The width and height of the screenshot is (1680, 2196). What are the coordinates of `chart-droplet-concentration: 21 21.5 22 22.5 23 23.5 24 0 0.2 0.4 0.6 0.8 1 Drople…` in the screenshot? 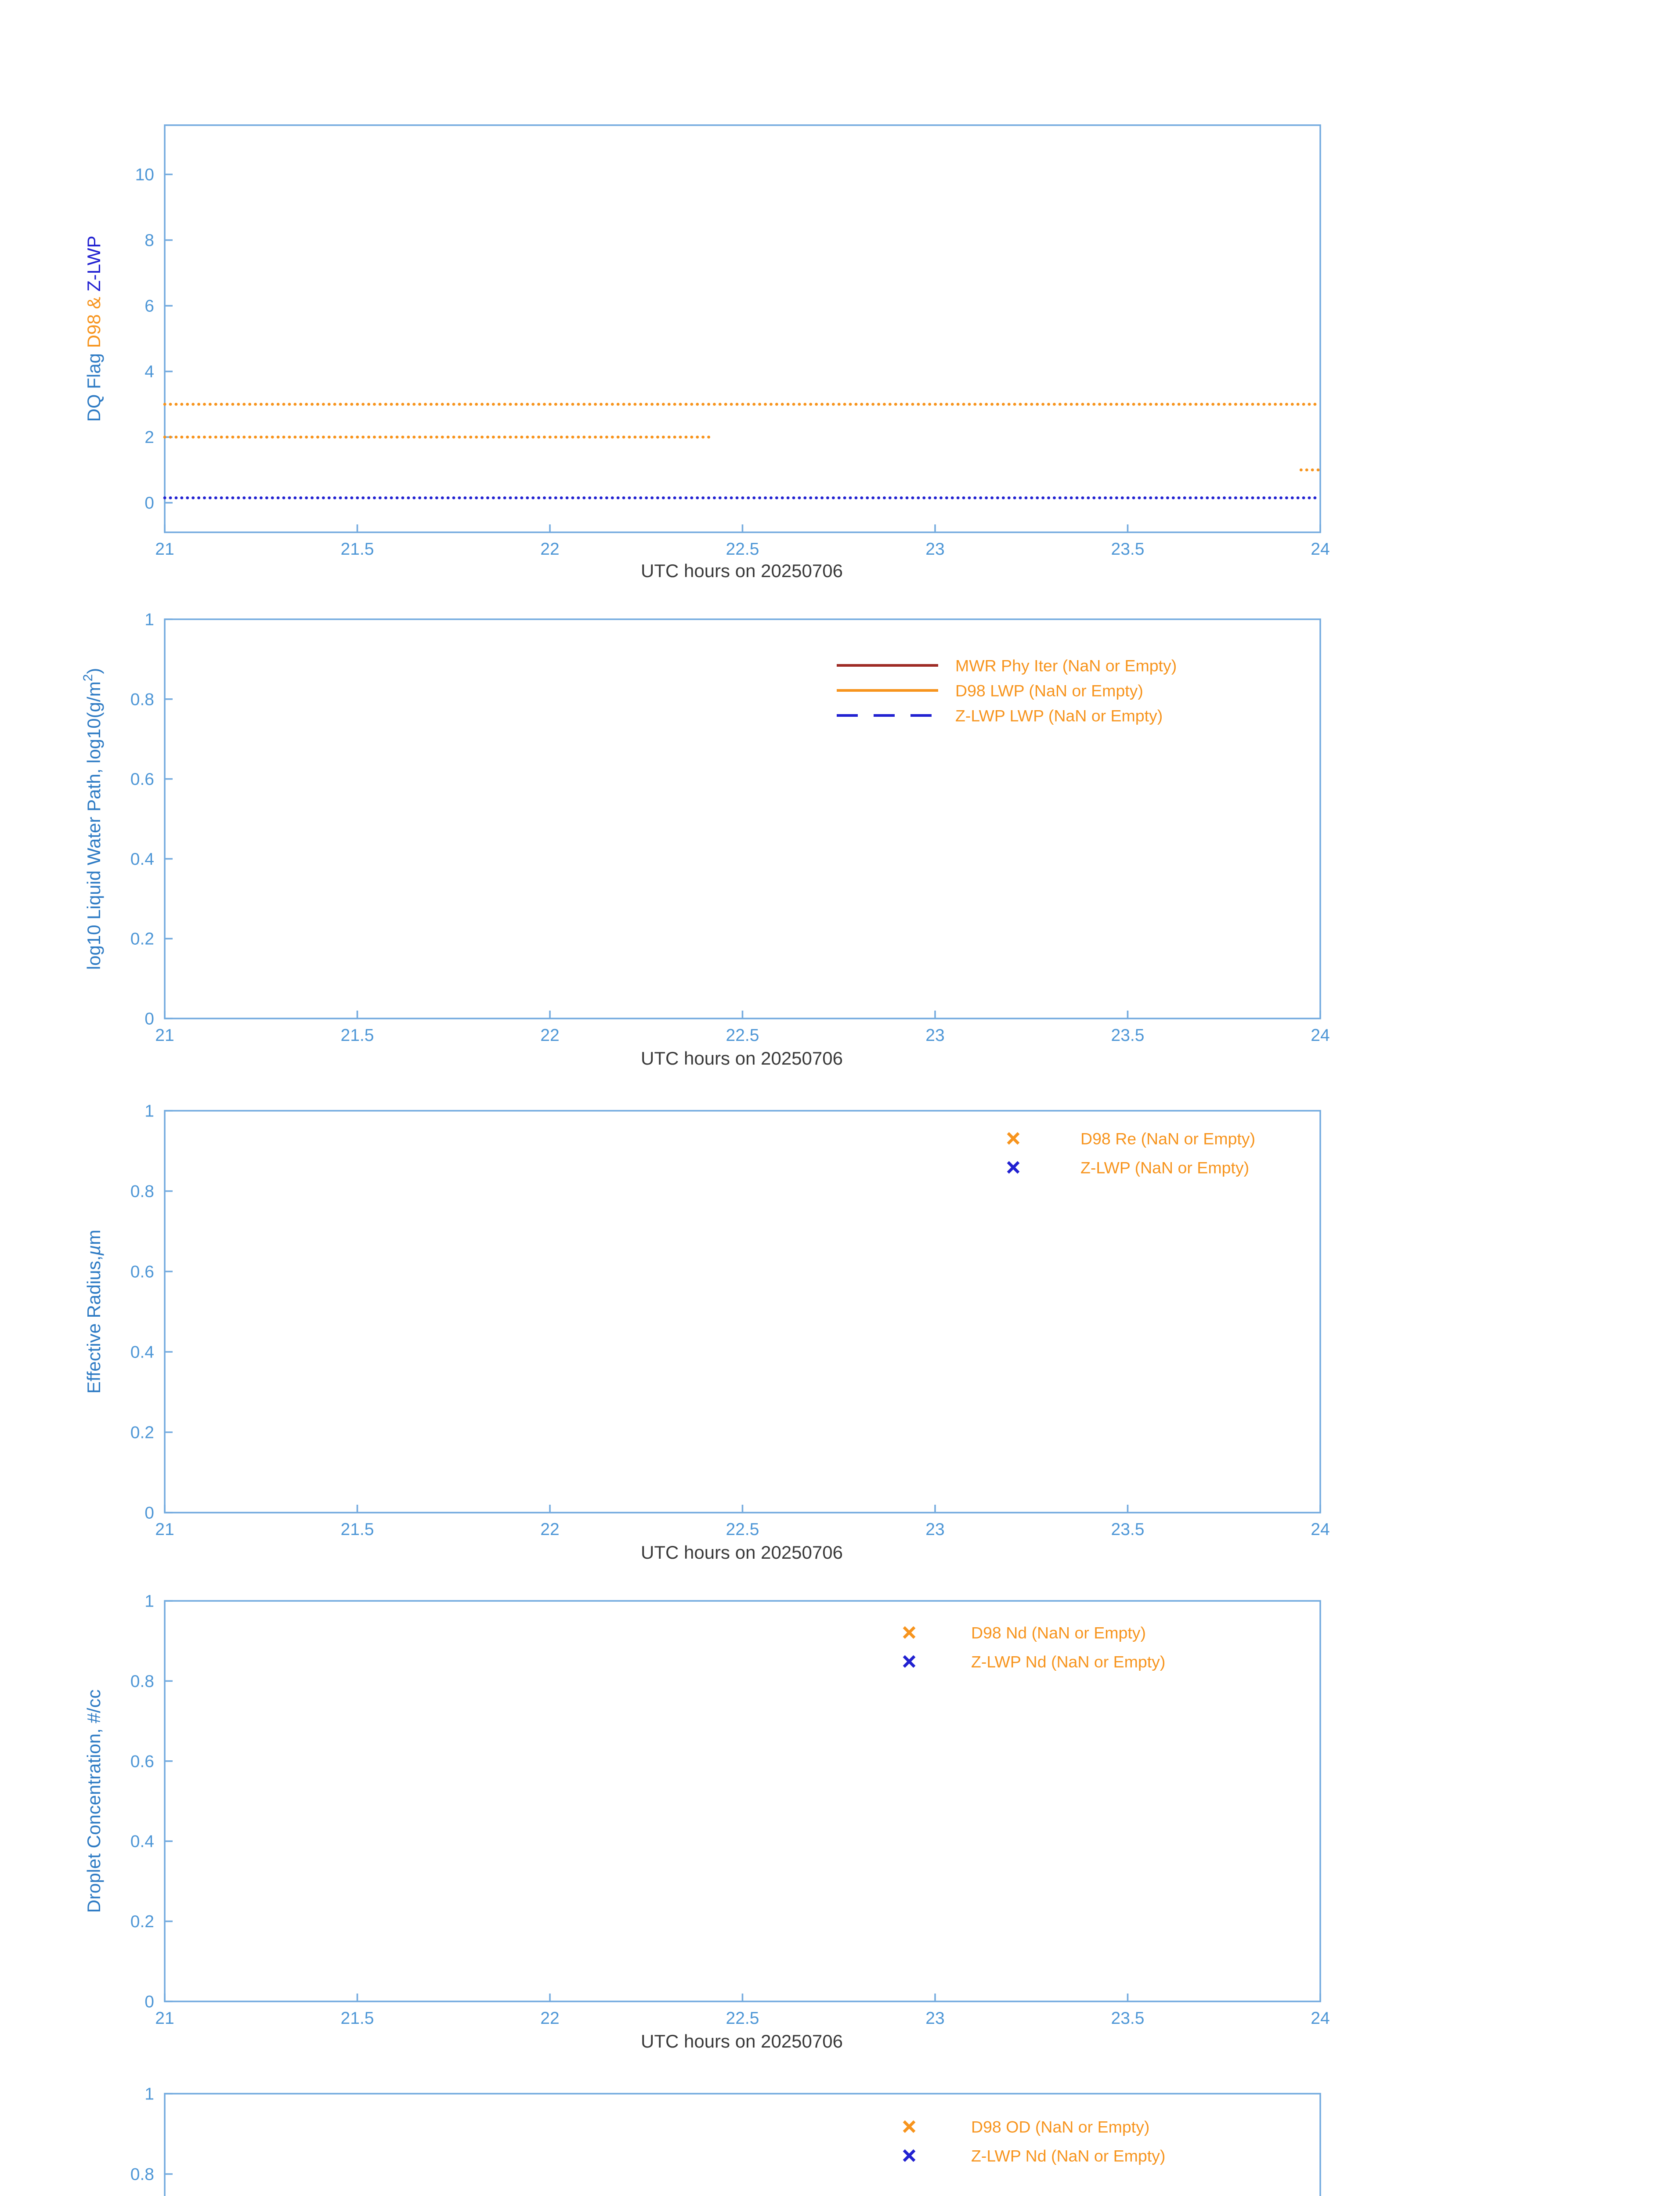 It's located at (707, 1810).